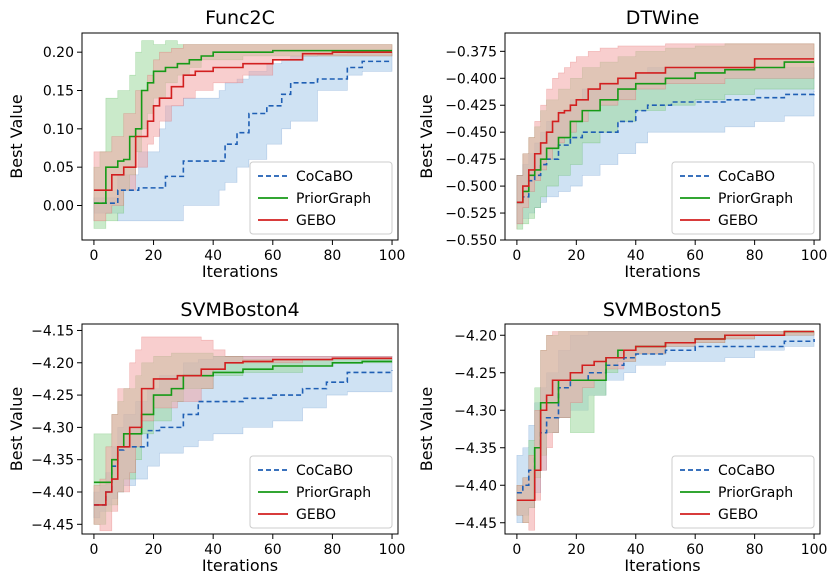 This screenshot has height=582, width=830. Describe the element at coordinates (240, 18) in the screenshot. I see `chart-title: Func2C` at that location.